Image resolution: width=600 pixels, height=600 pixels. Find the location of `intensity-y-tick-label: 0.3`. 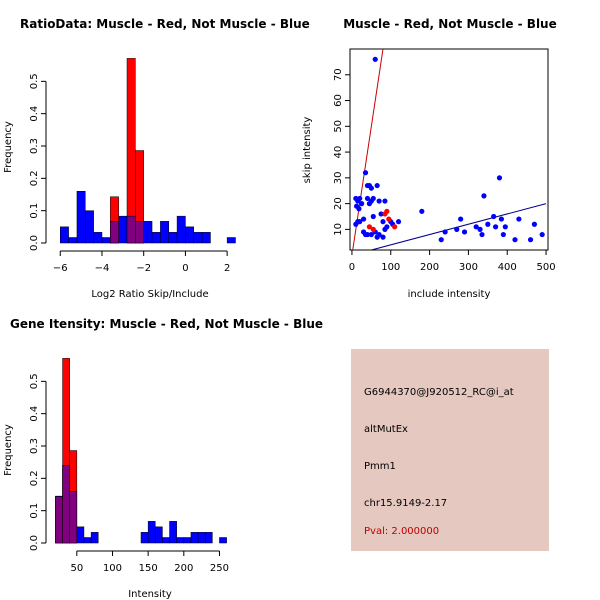

intensity-y-tick-label: 0.3 is located at coordinates (34, 446).